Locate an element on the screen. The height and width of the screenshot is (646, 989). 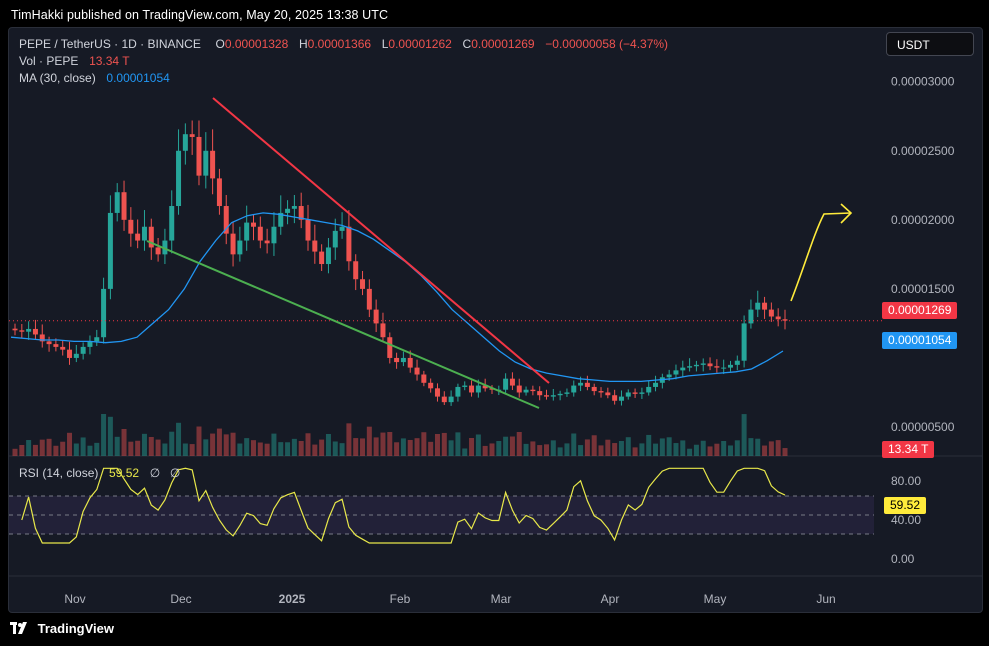
tradingview-logo-icon is located at coordinates (20, 629).